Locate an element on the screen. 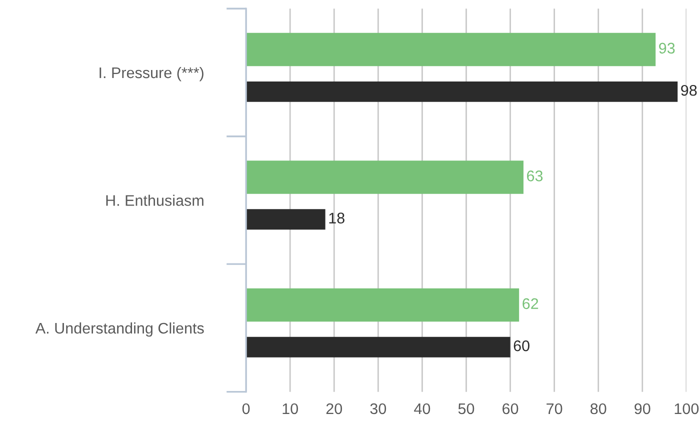 Image resolution: width=699 pixels, height=432 pixels. x-tick-label: 10 is located at coordinates (290, 408).